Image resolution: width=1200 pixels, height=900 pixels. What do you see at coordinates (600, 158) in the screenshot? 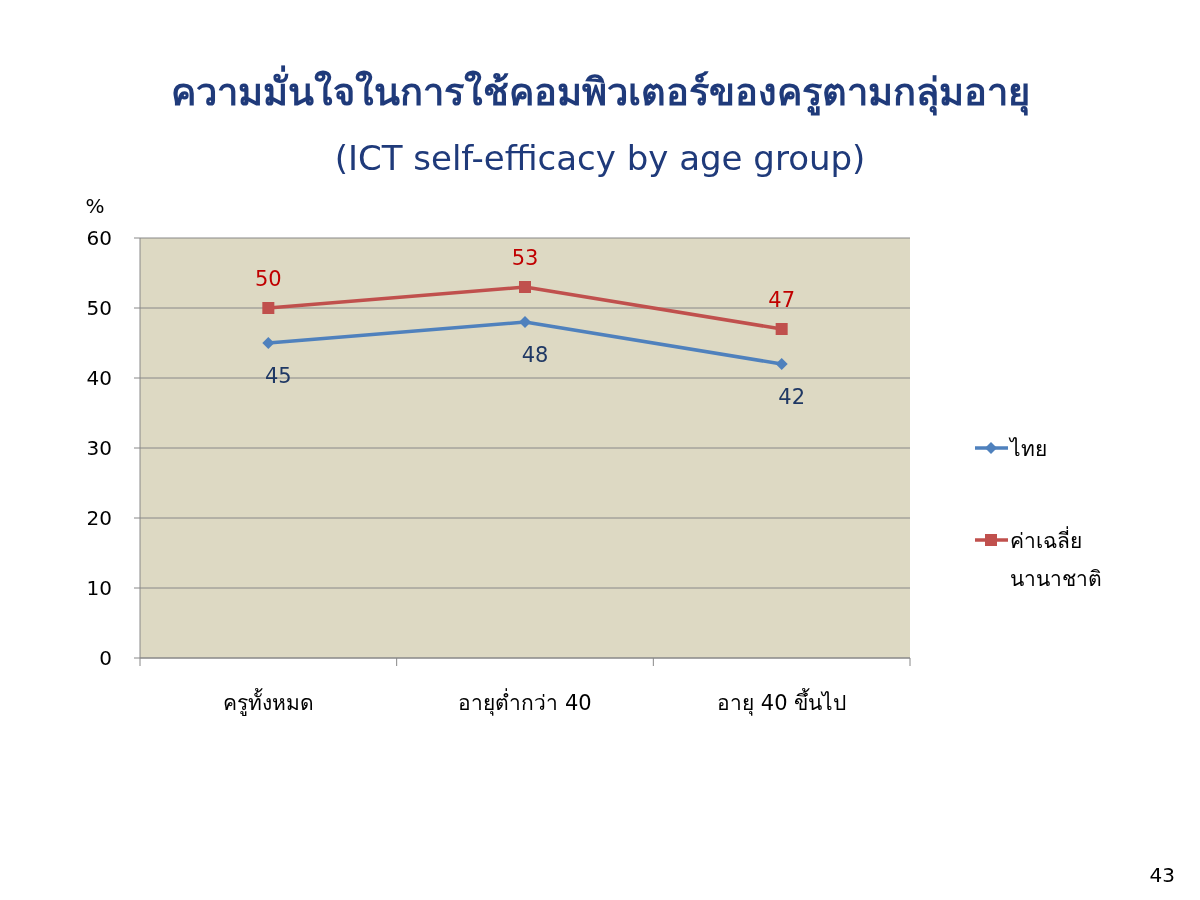
I see `chart-subtitle: (ICT self-efficacy by age group)` at bounding box center [600, 158].